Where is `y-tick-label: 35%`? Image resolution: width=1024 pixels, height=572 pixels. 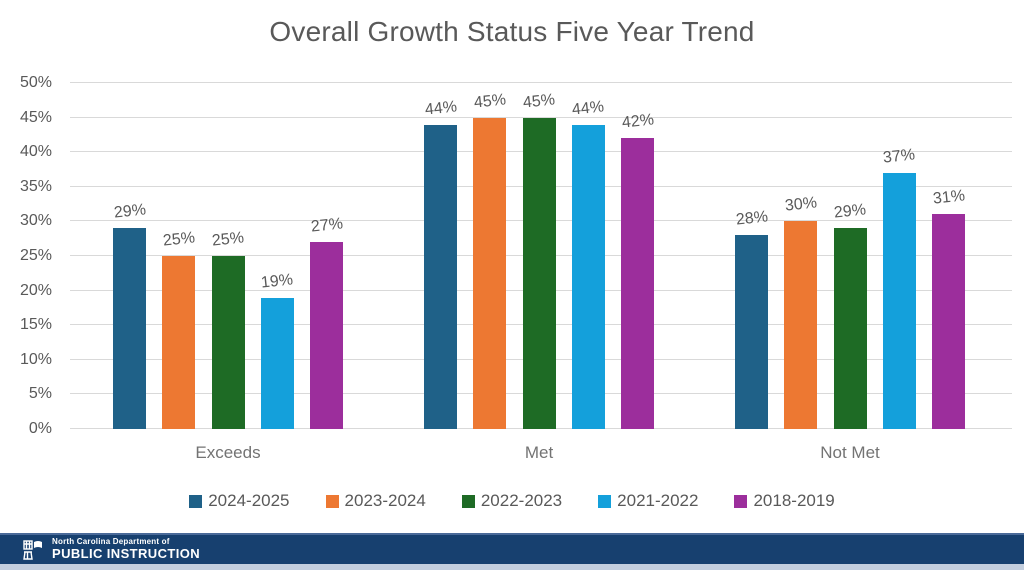
y-tick-label: 35% is located at coordinates (35, 186).